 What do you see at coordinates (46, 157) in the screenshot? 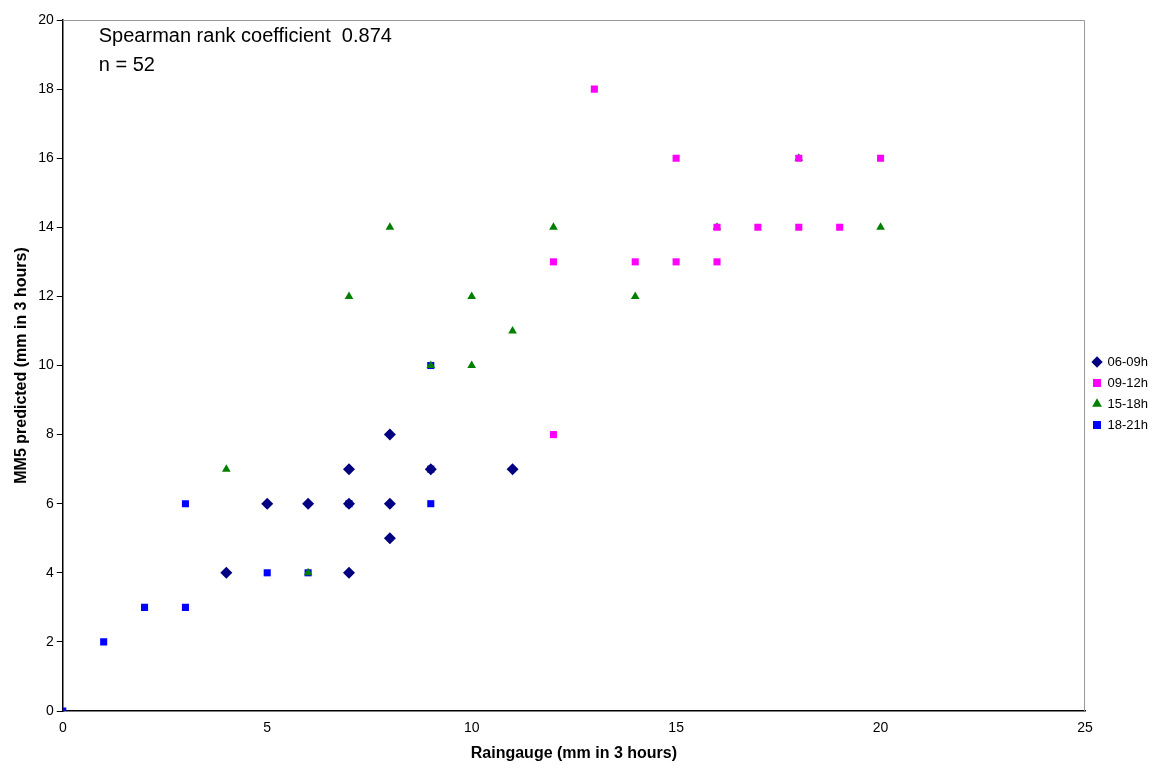
I see `y-tick-label: 16` at bounding box center [46, 157].